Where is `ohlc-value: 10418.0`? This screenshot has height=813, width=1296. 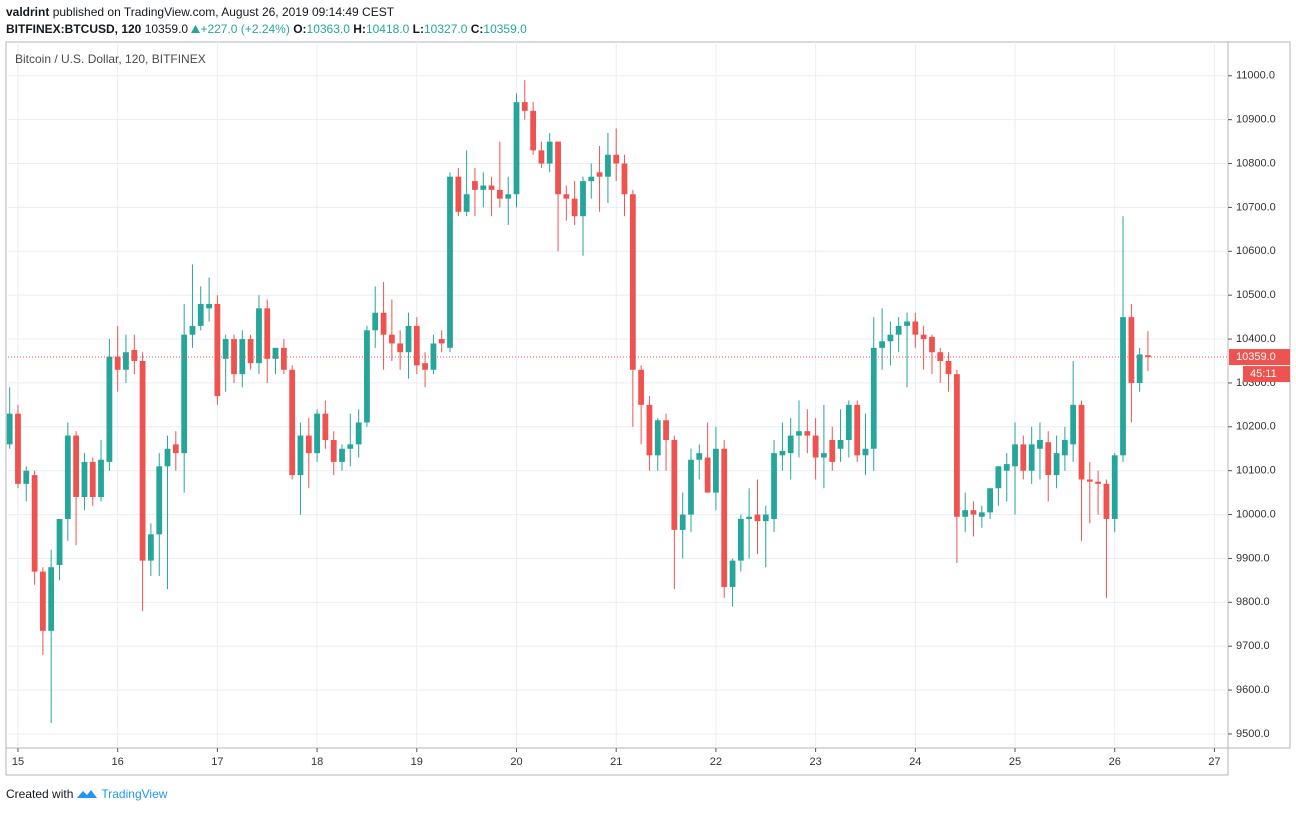
ohlc-value: 10418.0 is located at coordinates (387, 29).